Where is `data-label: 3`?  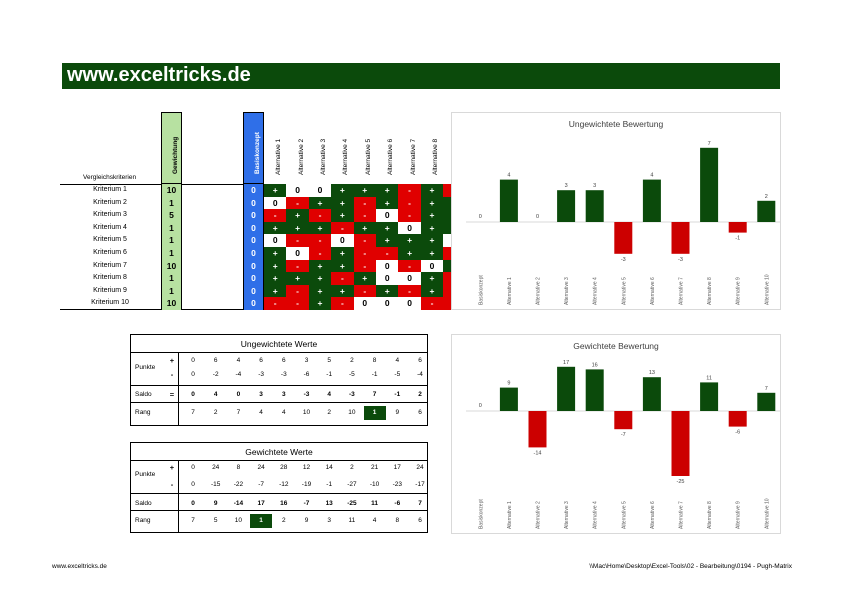
data-label: 3 is located at coordinates (594, 186).